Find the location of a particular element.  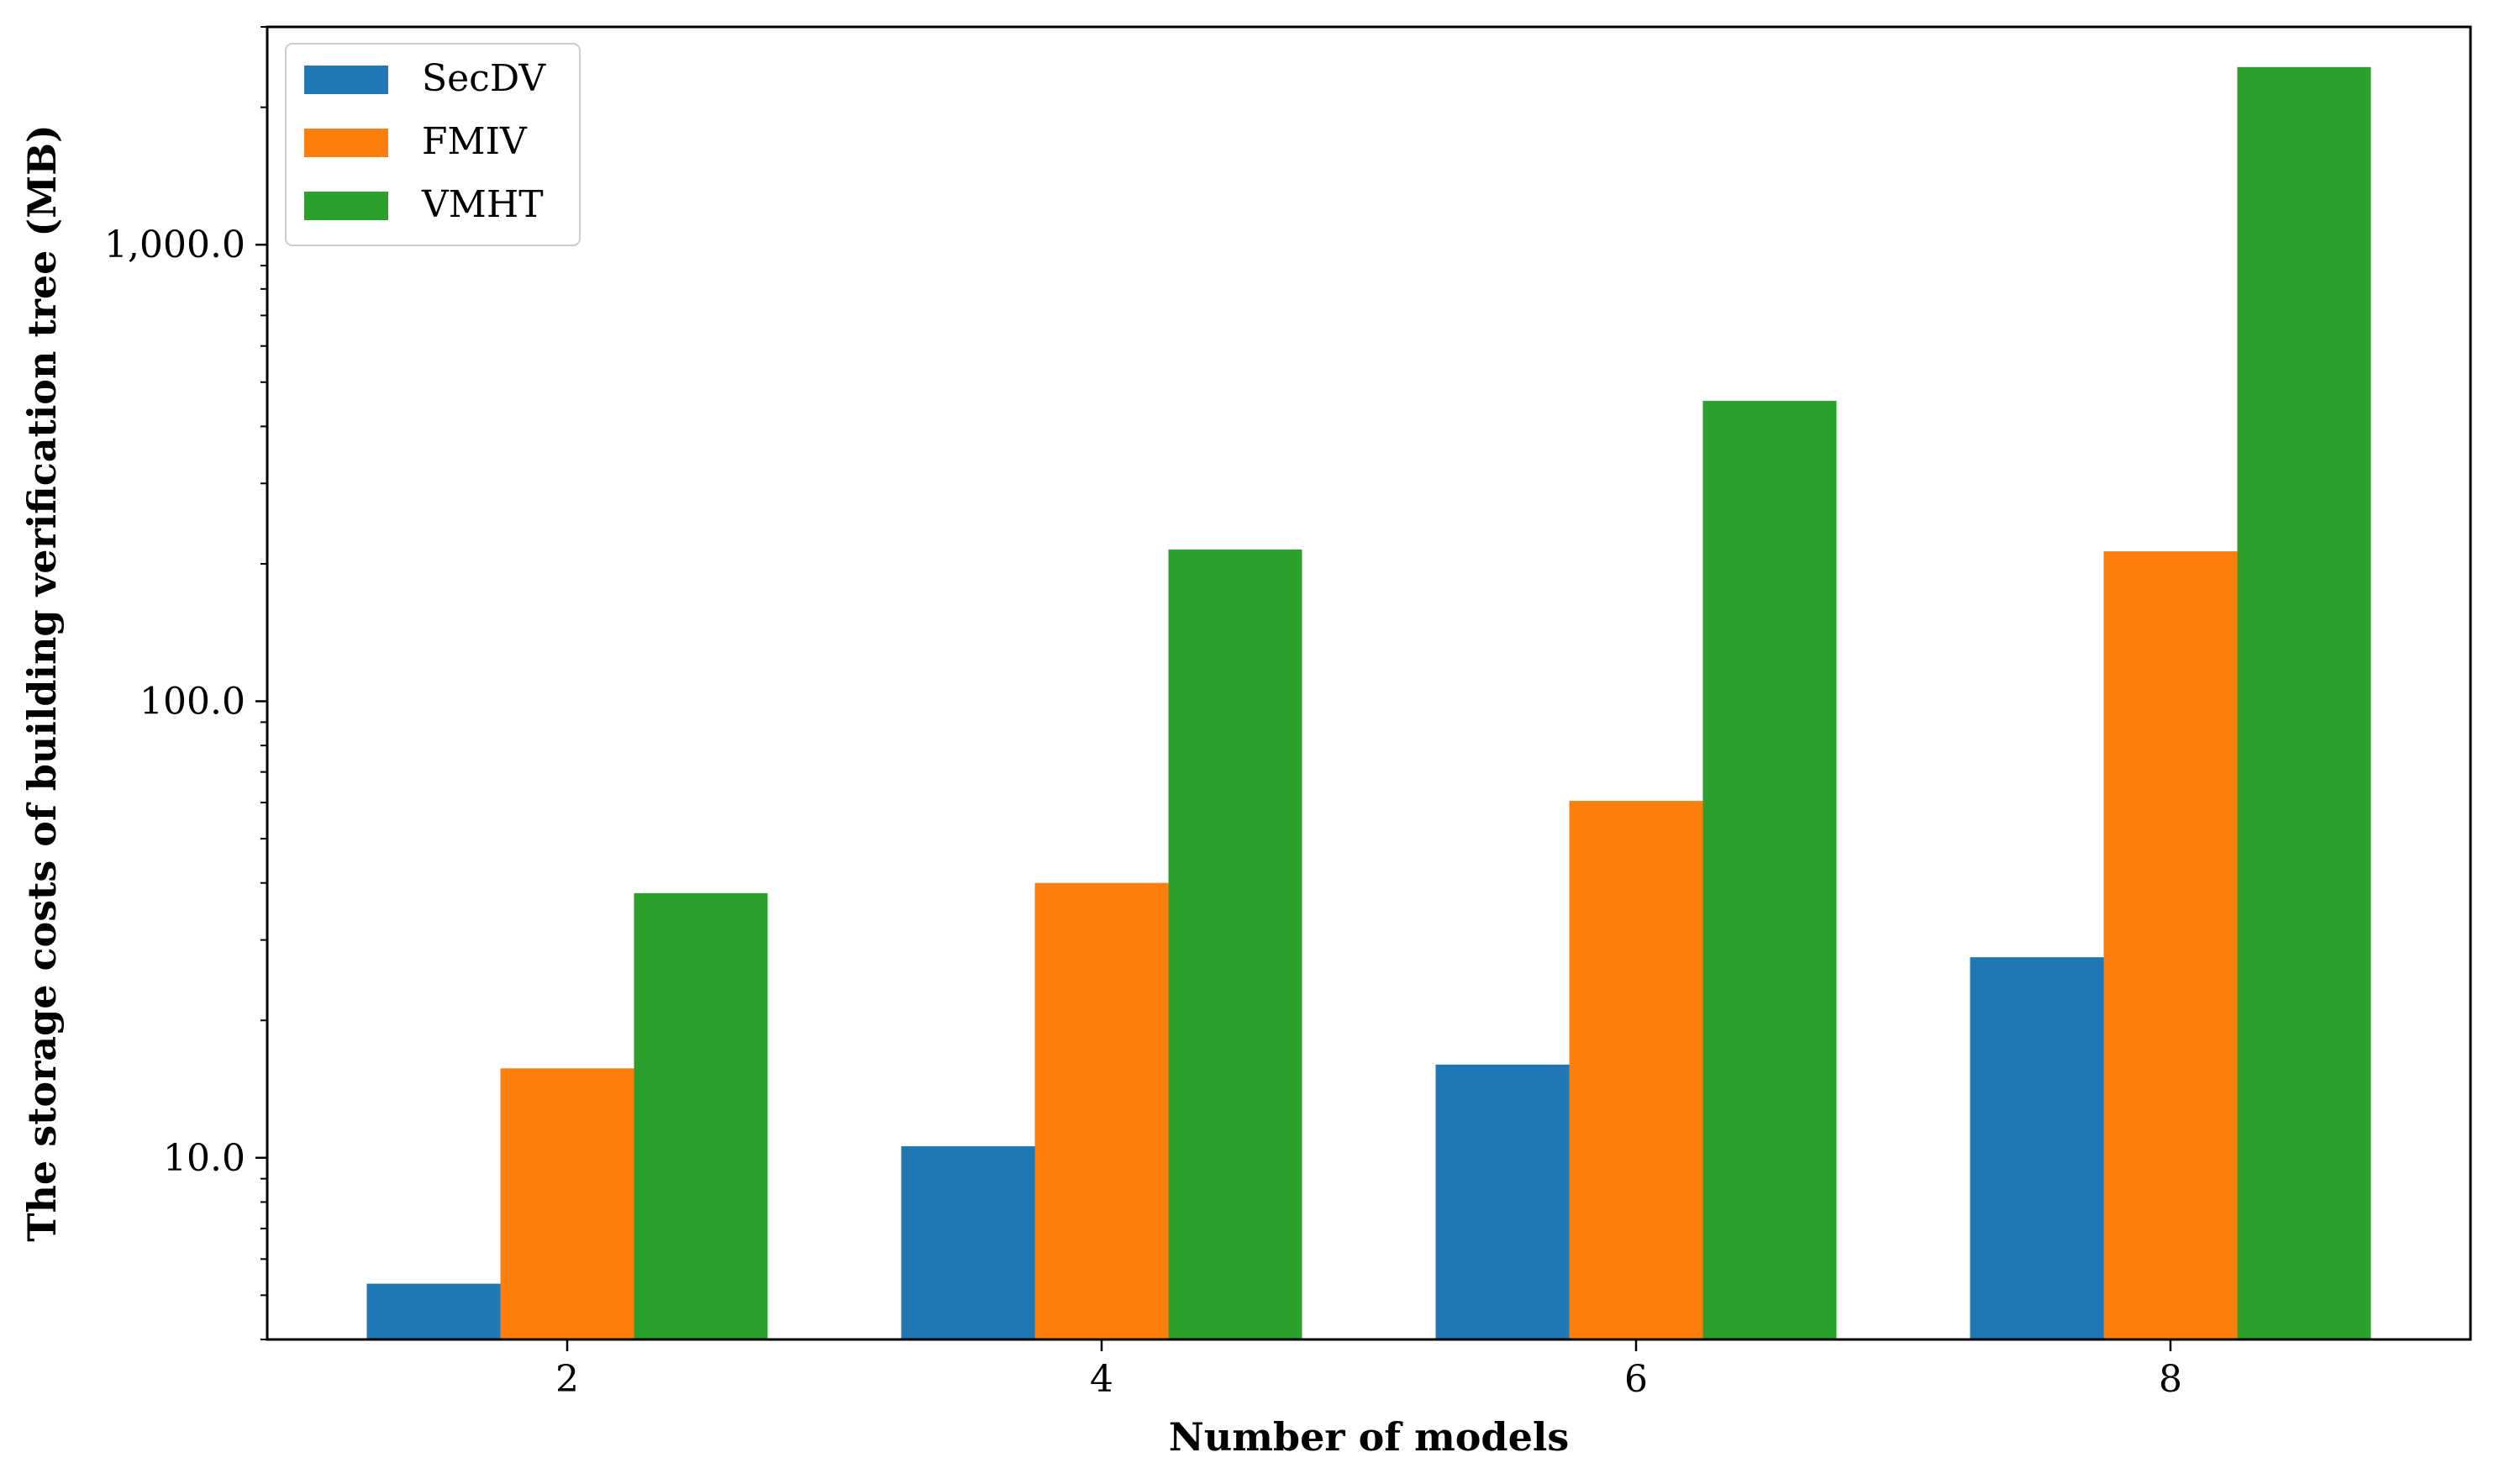

legend-swatch-vmht is located at coordinates (346, 206).